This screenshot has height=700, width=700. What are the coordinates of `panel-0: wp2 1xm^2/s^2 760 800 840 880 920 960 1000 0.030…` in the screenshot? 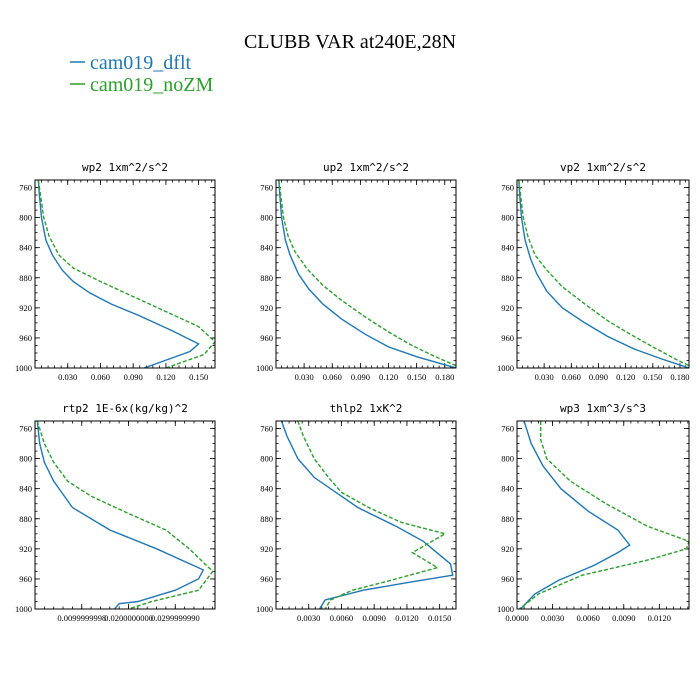 It's located at (115, 271).